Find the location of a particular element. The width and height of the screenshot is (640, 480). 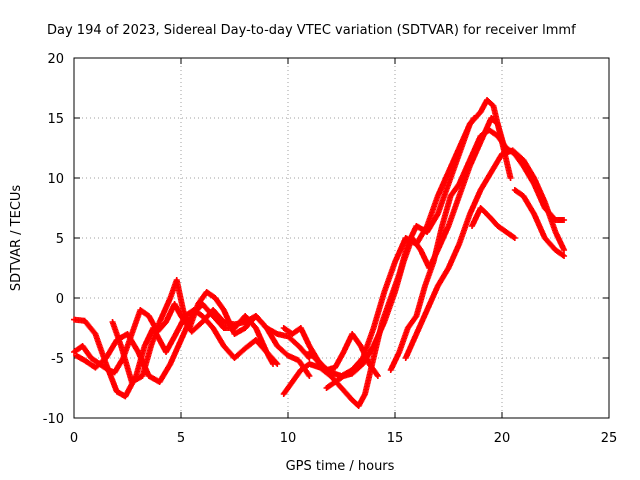

x-tick-label: 25 is located at coordinates (609, 438).